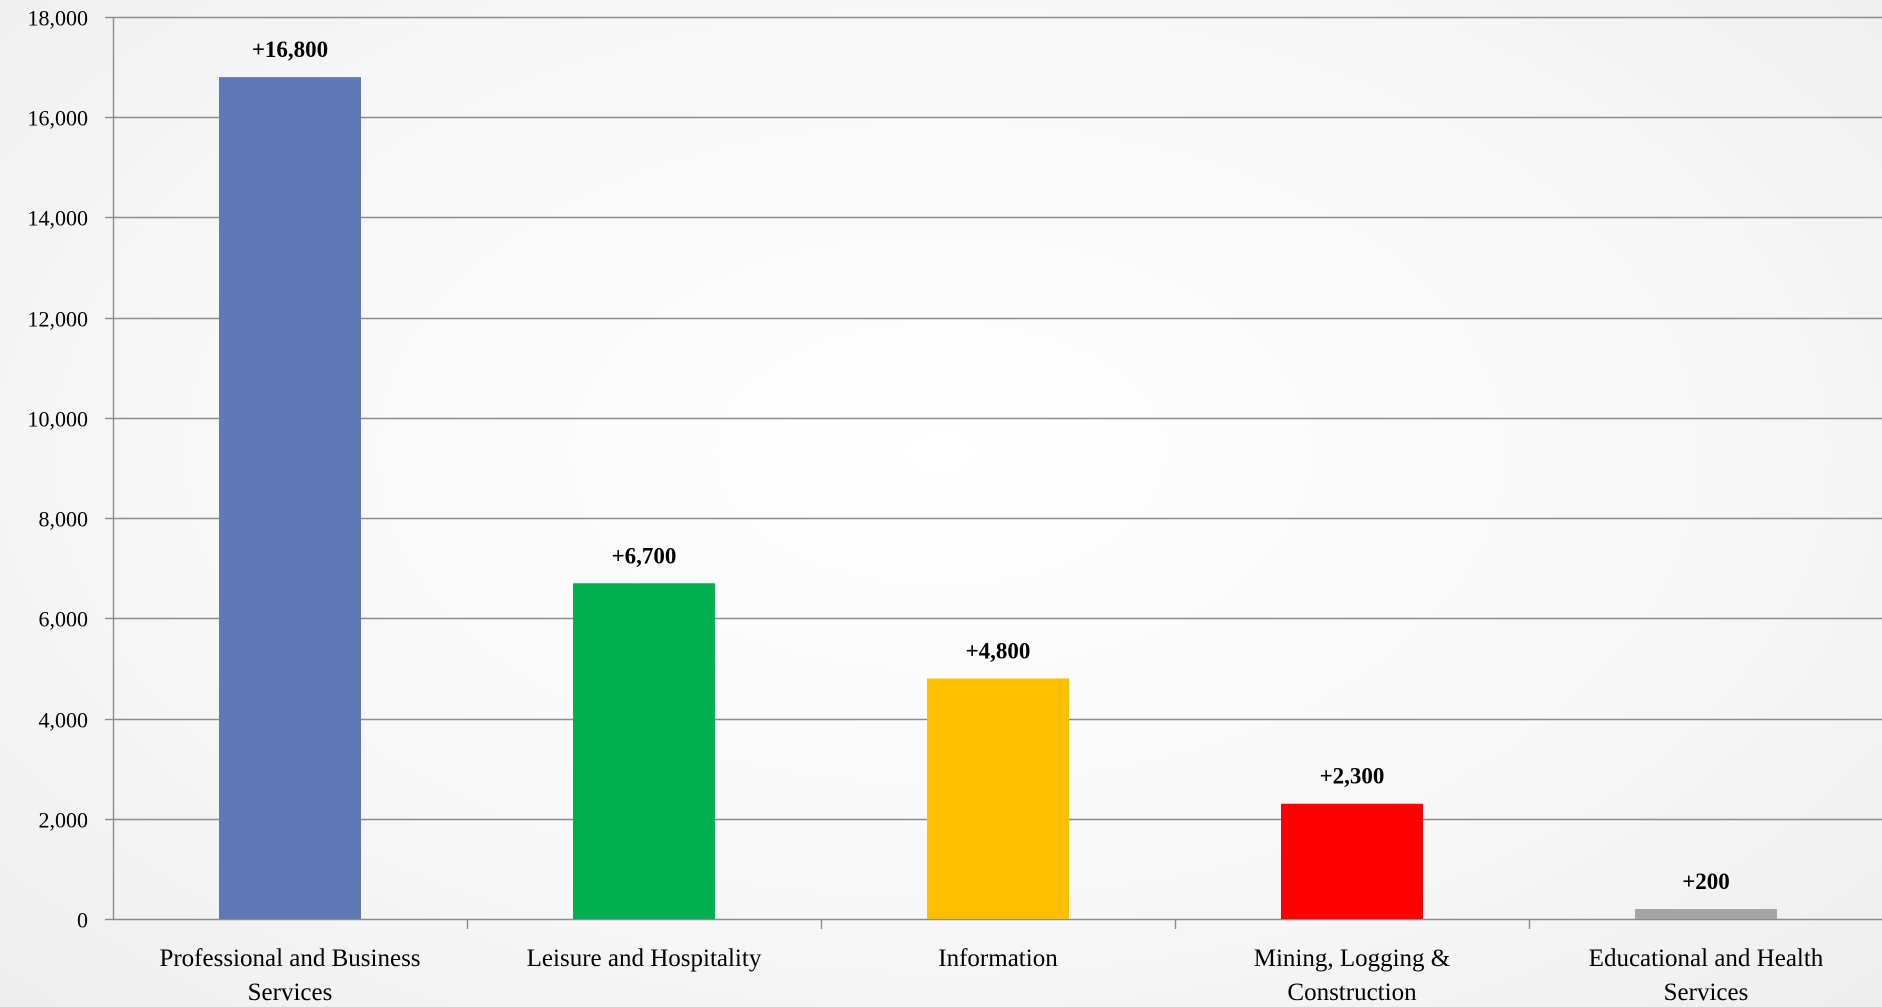 The width and height of the screenshot is (1882, 1007). What do you see at coordinates (58, 419) in the screenshot?
I see `y-tick-label: 10,000` at bounding box center [58, 419].